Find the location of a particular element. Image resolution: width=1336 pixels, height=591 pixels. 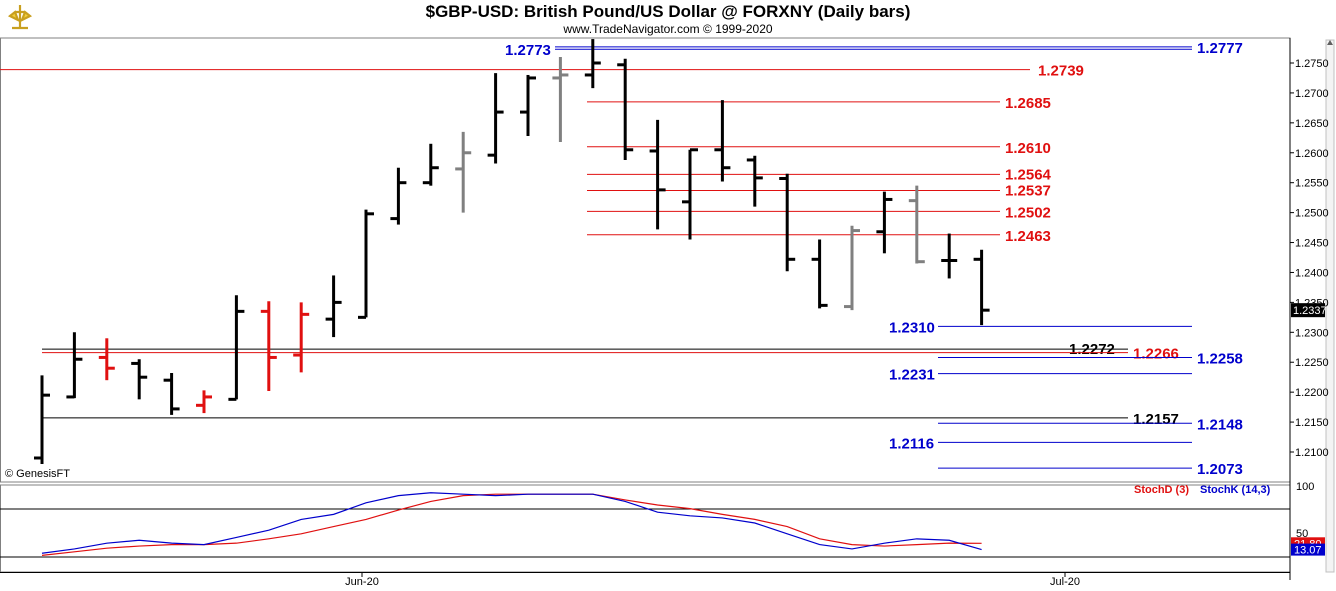

level-label: 1.2231 is located at coordinates (912, 375).